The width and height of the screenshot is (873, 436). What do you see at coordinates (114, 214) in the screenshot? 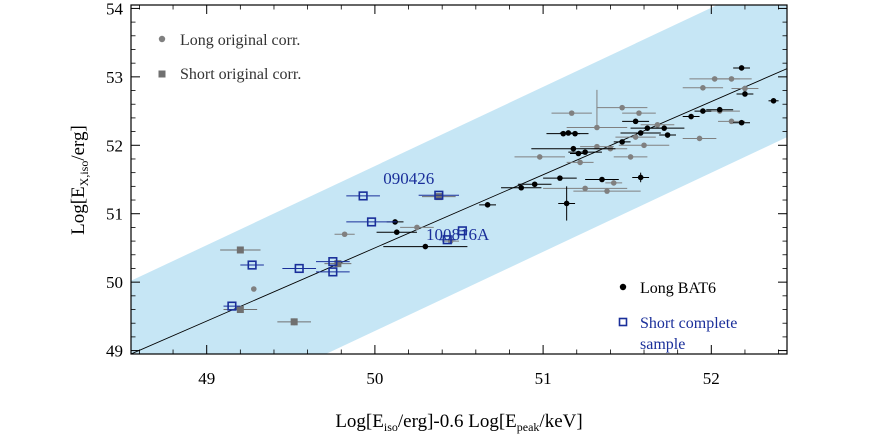
I see `y-tick-label-2: 51` at bounding box center [114, 214].